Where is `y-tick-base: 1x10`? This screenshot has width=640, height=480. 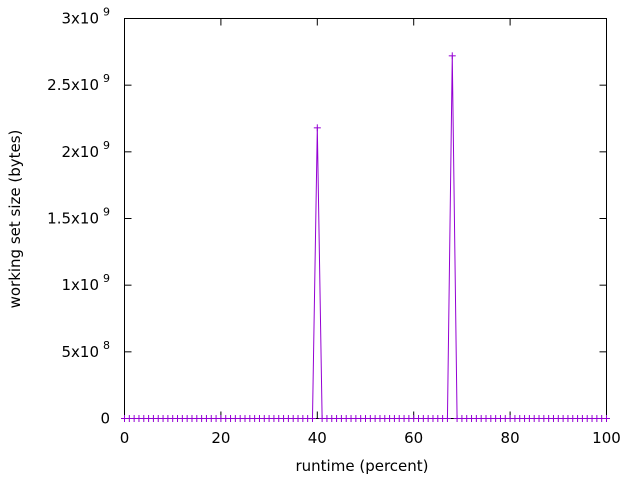
y-tick-base: 1x10 is located at coordinates (80, 285).